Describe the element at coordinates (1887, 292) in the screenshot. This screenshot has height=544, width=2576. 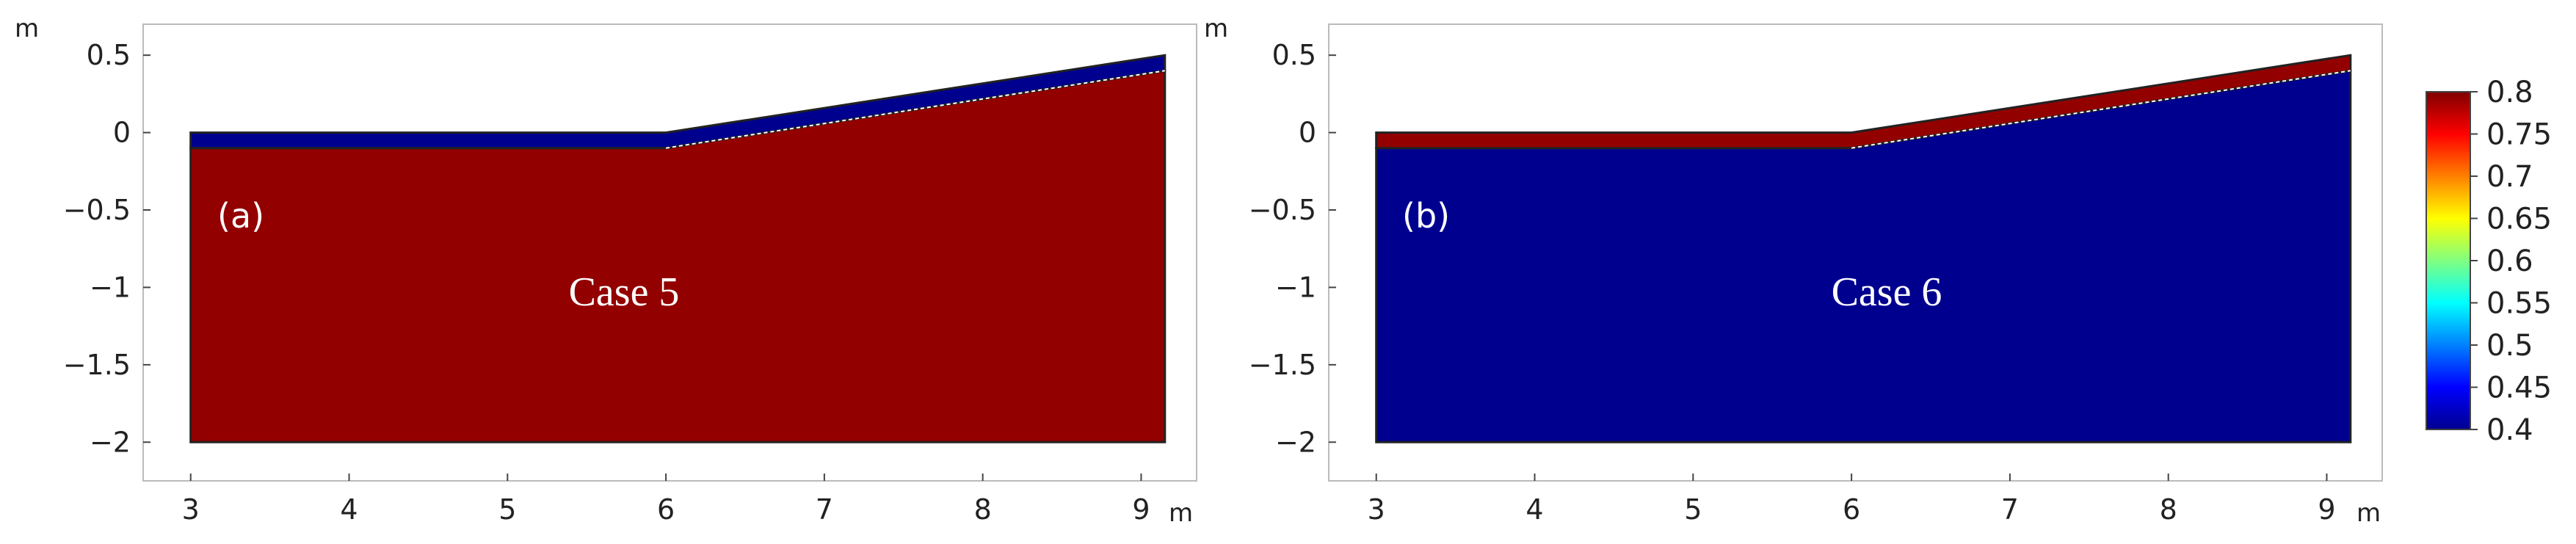
I see `case-label: Case 6` at that location.